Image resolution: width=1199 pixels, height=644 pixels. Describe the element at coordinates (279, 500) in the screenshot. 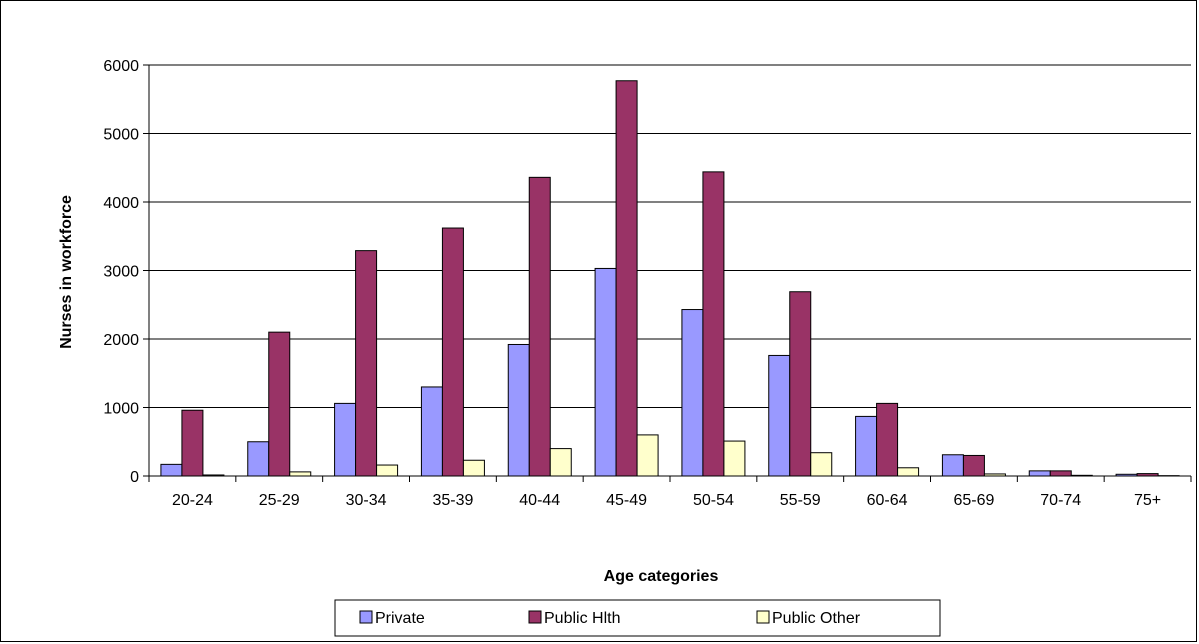

I see `x-tick-label: 25-29` at that location.